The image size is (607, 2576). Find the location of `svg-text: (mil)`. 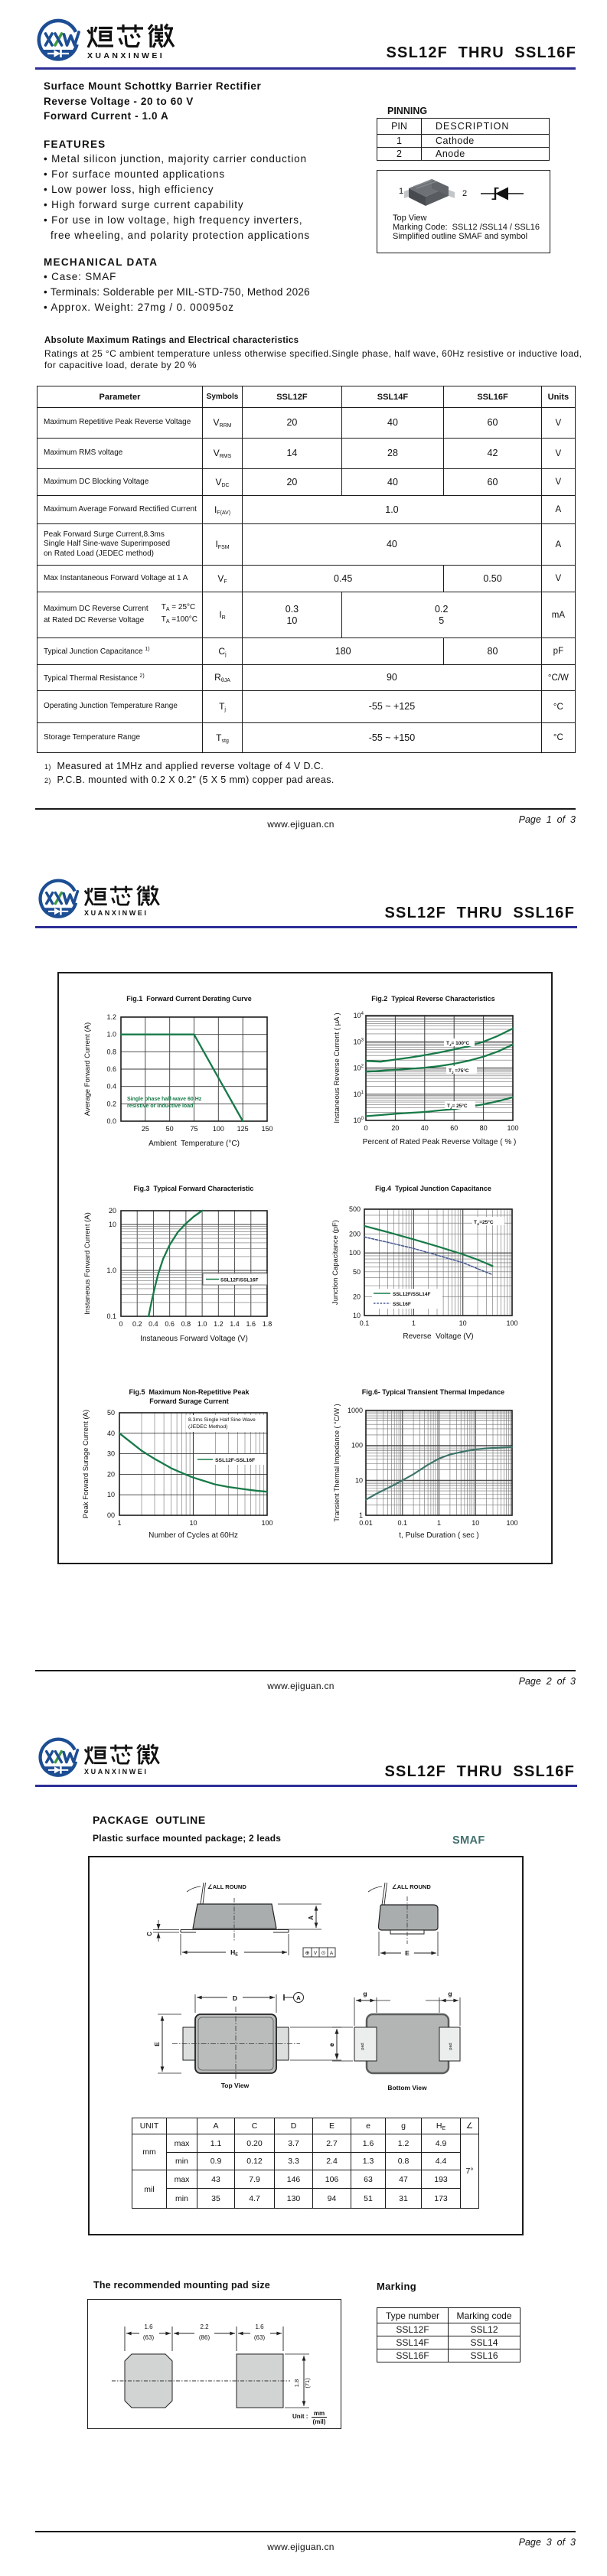

svg-text: (mil) is located at coordinates (320, 2421).